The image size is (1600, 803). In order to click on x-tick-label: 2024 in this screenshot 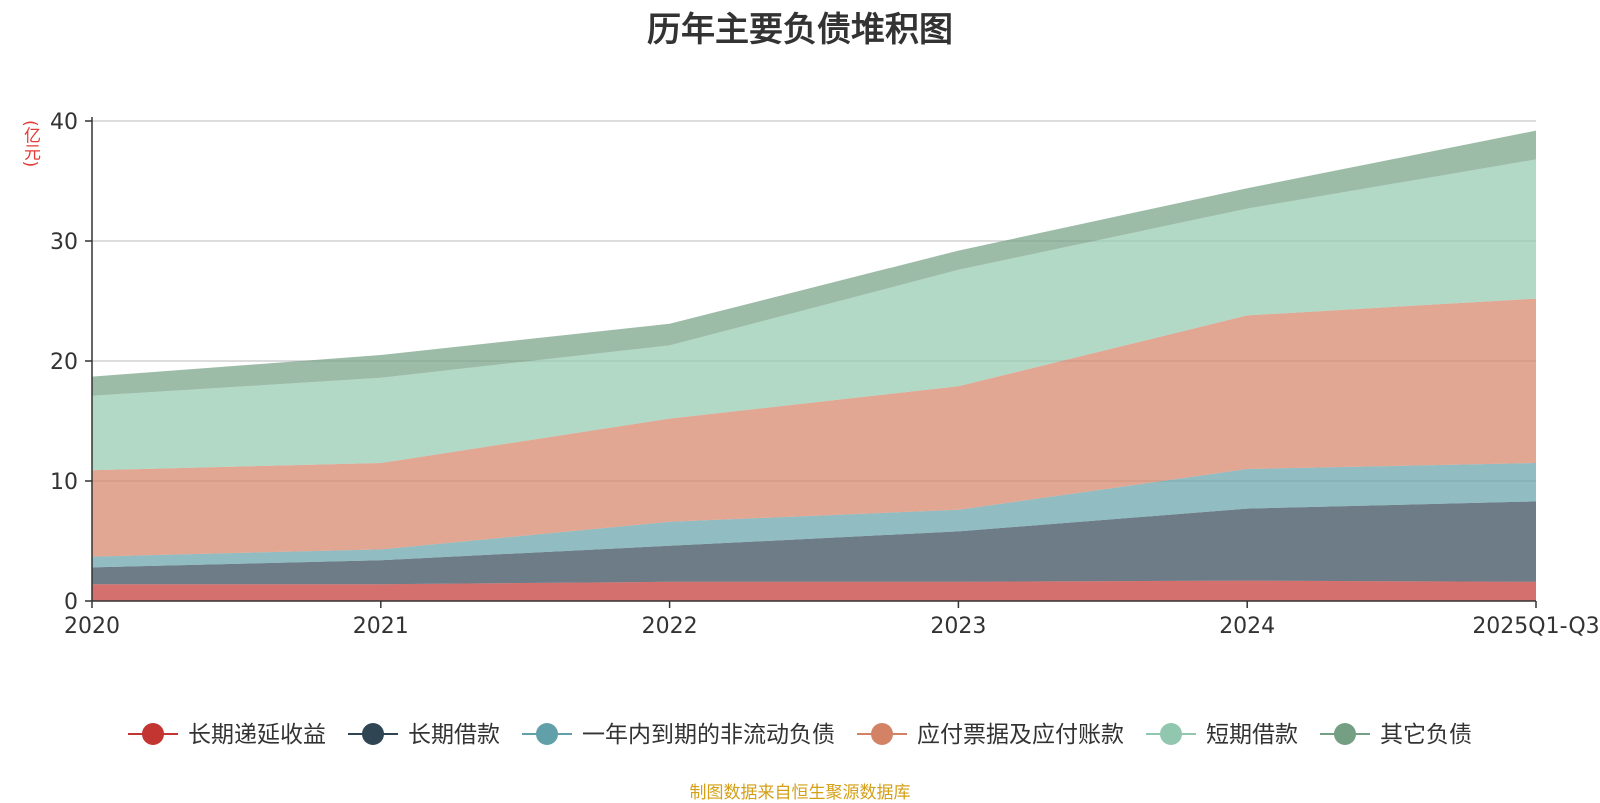, I will do `click(1247, 626)`.